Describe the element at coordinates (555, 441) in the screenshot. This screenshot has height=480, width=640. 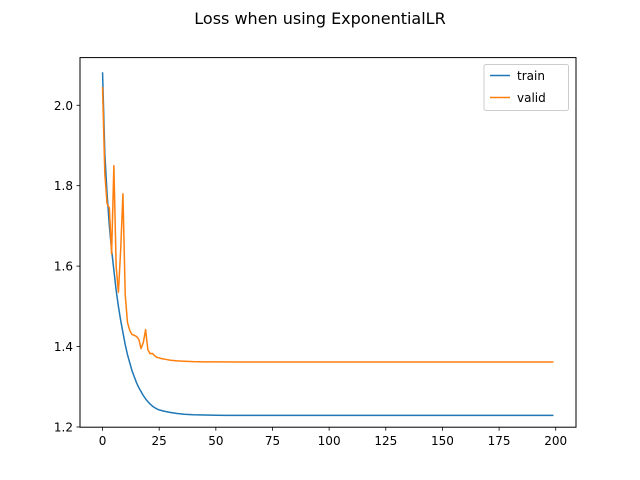
I see `x-tick-label: 200` at that location.